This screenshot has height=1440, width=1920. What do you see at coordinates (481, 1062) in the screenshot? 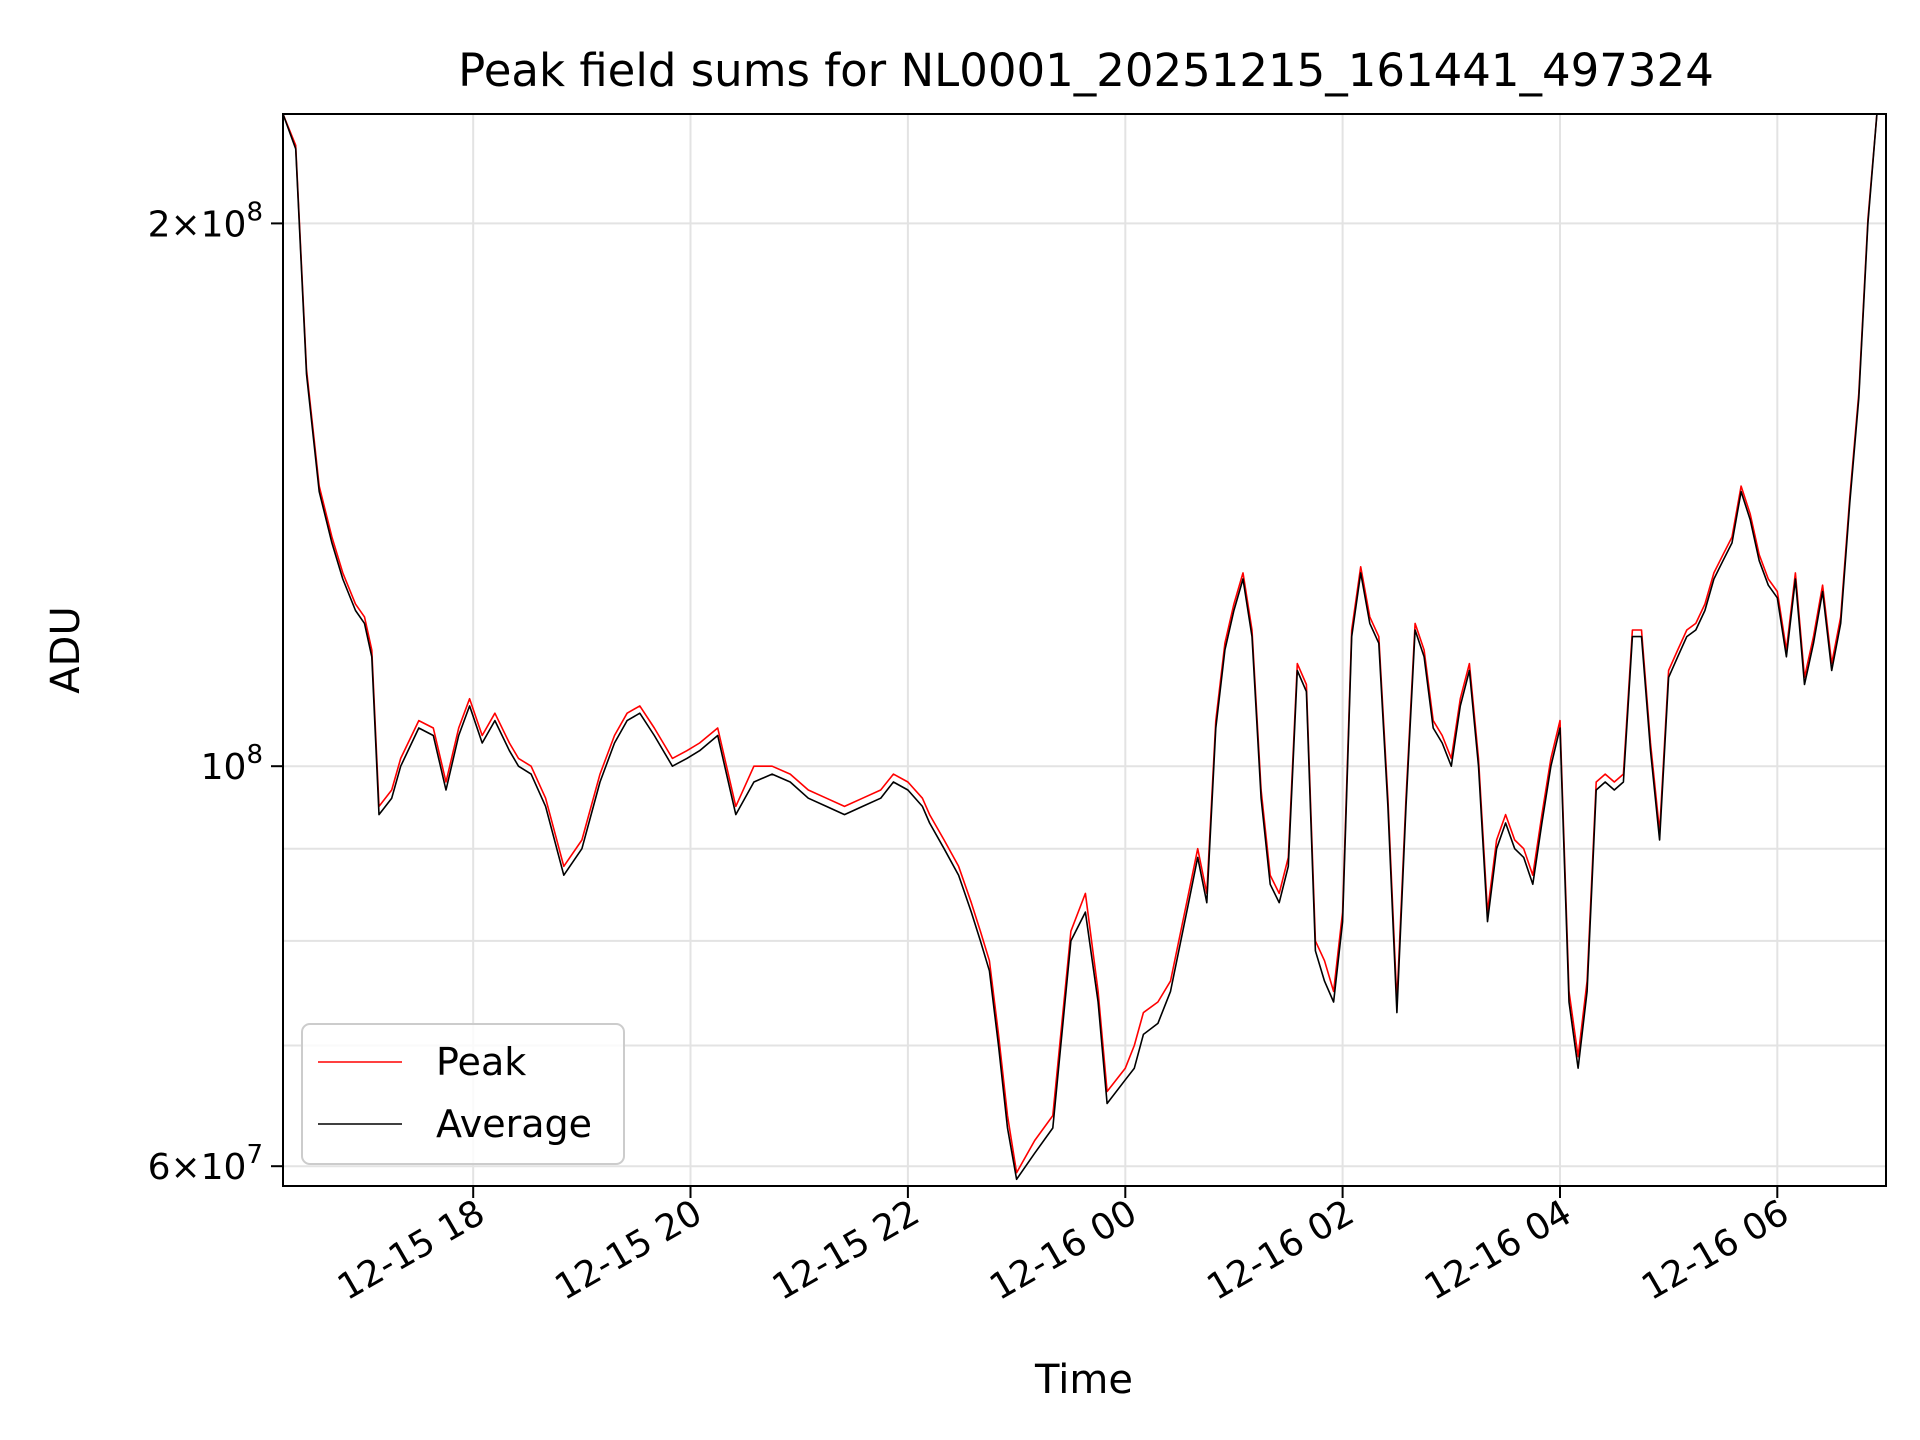
I see `legend-label-peak: Peak` at bounding box center [481, 1062].